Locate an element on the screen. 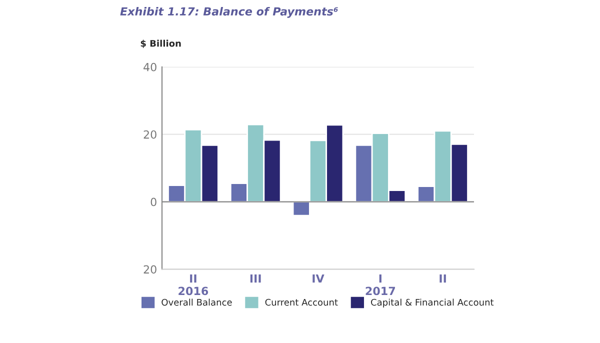  x-tick-label: IV is located at coordinates (318, 278).